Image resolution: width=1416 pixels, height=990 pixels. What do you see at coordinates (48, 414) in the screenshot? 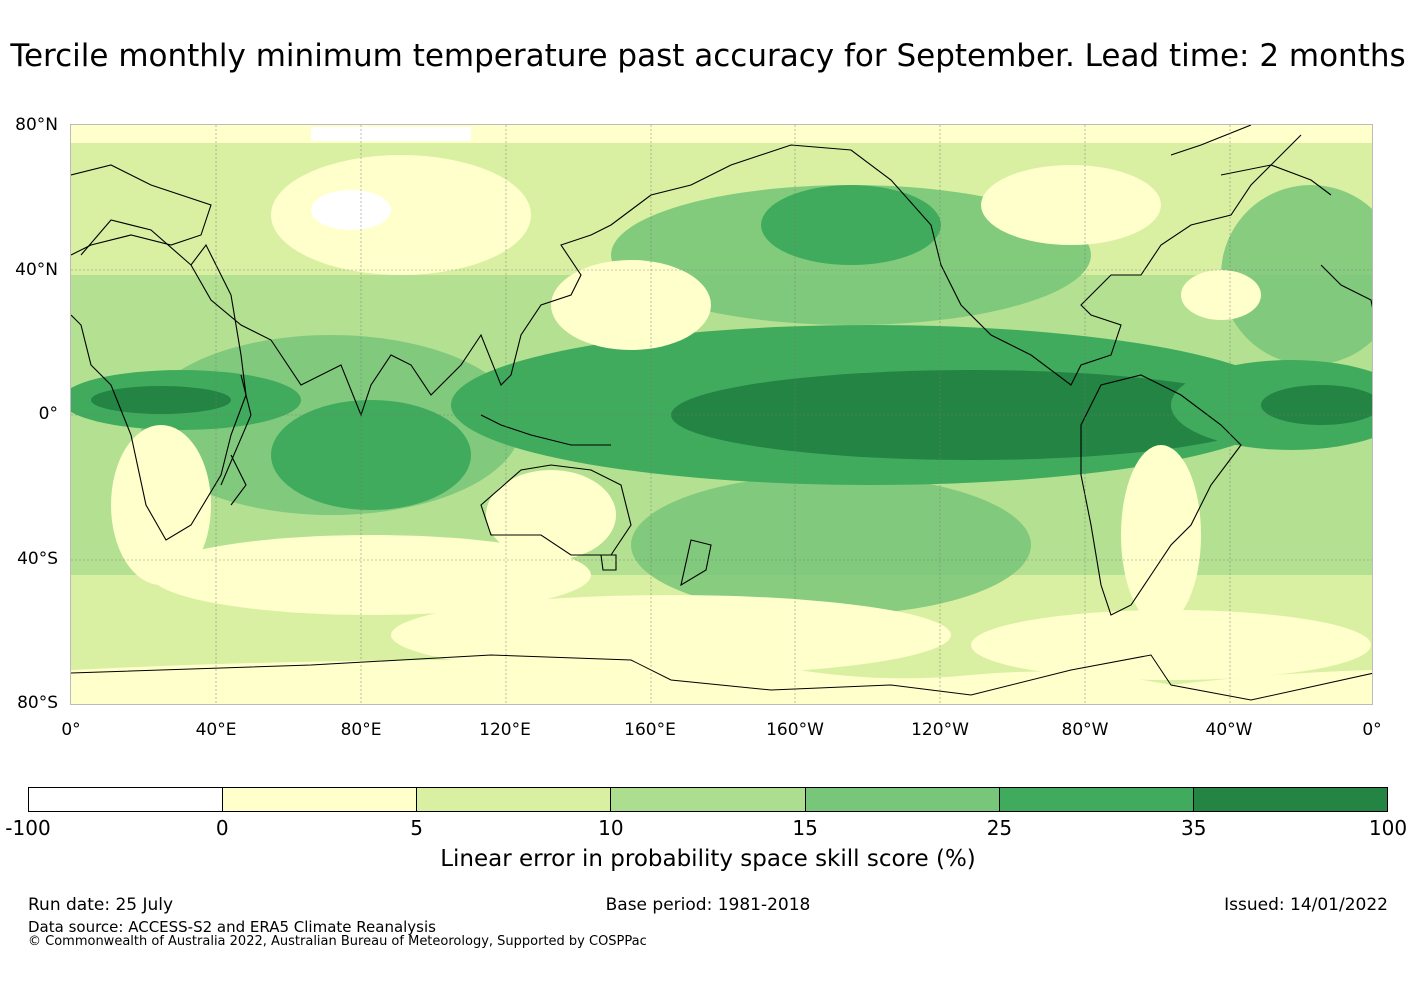
I see `lat-label-equator: 0°` at bounding box center [48, 414].